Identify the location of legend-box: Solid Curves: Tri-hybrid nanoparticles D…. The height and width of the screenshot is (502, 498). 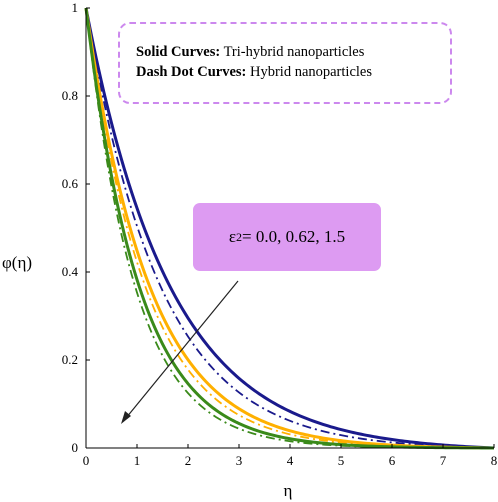
(285, 63).